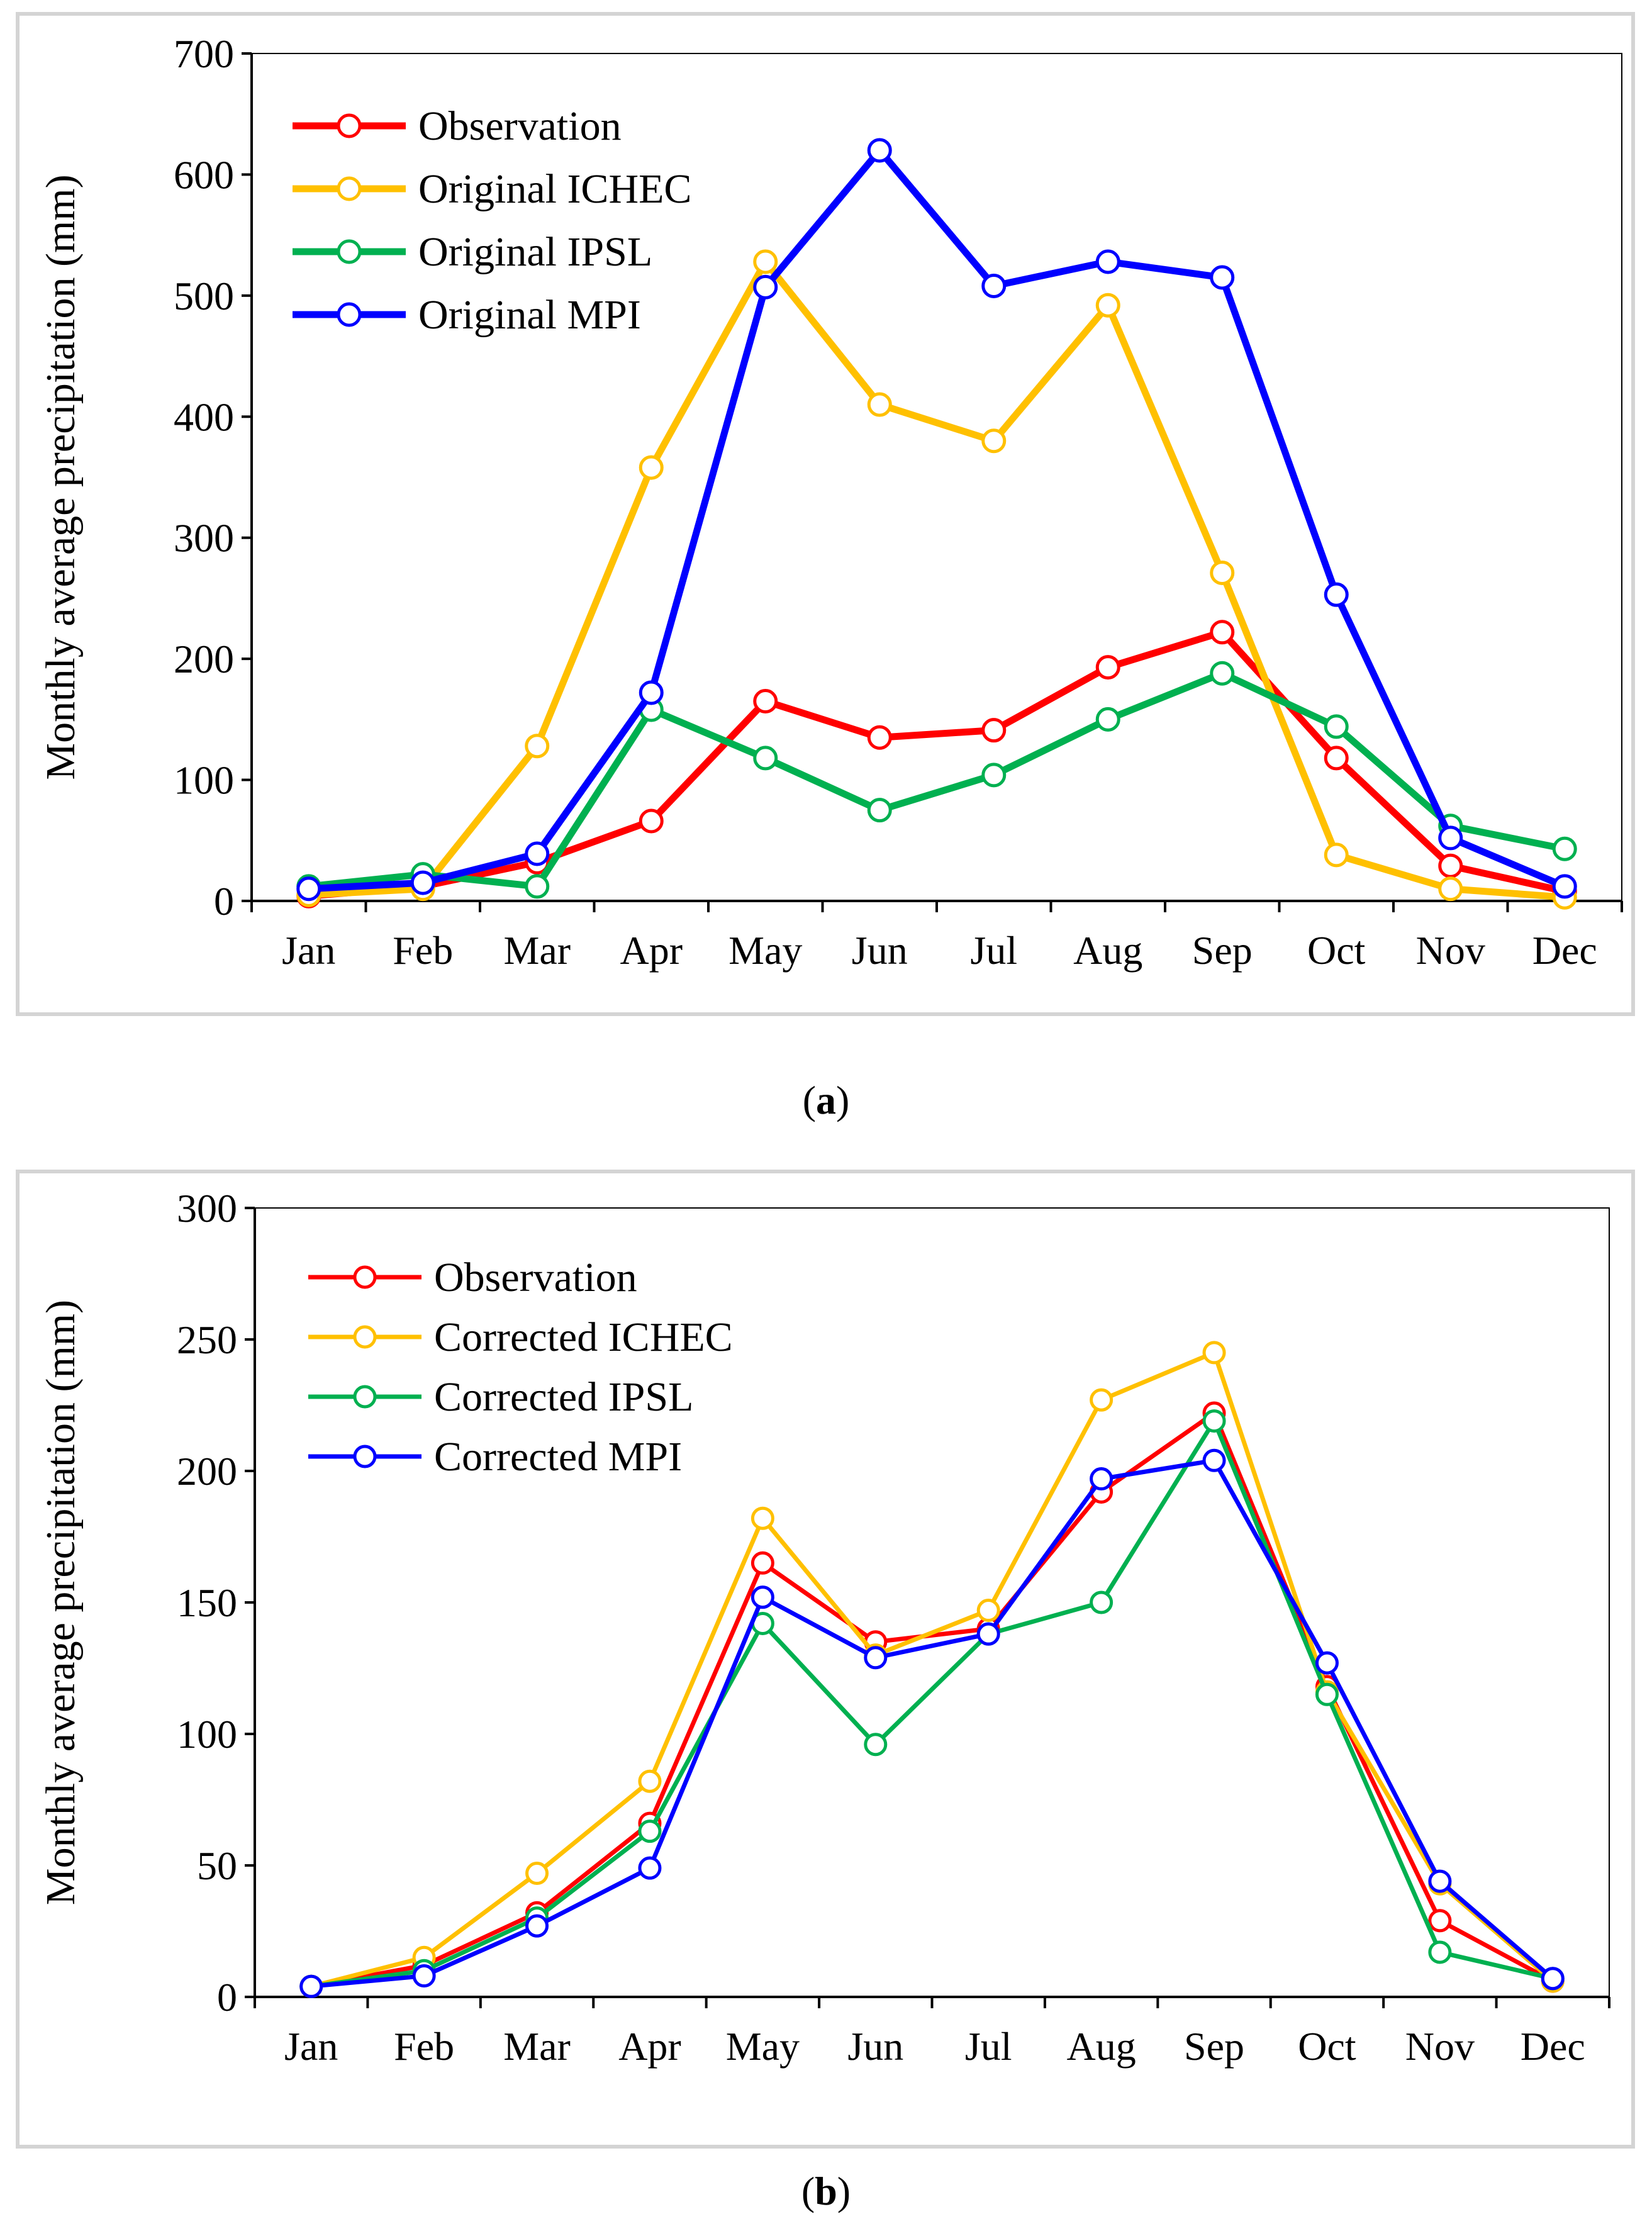  What do you see at coordinates (204, 53) in the screenshot?
I see `chart-a-y-tick-label: 700` at bounding box center [204, 53].